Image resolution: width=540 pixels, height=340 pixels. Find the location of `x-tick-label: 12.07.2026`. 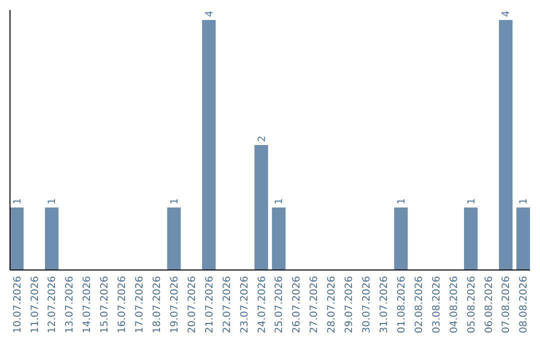

x-tick-label: 12.07.2026 is located at coordinates (52, 305).